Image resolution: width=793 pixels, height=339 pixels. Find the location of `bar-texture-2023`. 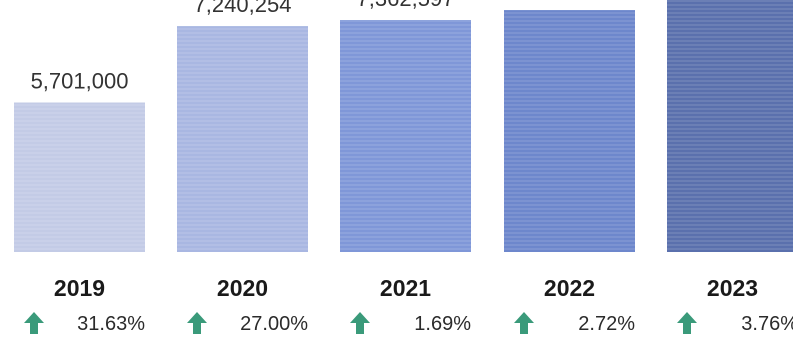

bar-texture-2023 is located at coordinates (730, 126).